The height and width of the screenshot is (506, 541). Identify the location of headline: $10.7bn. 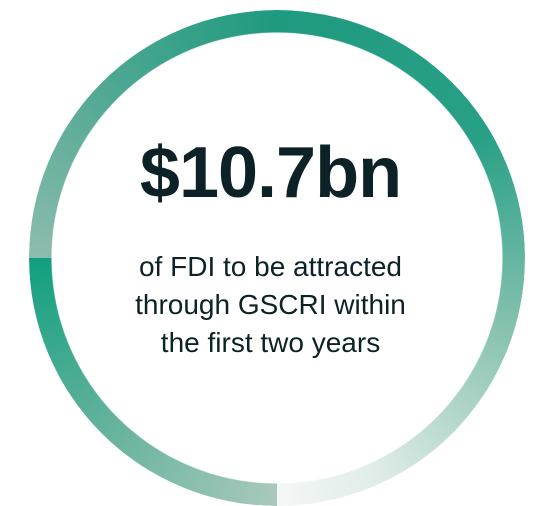
(270, 173).